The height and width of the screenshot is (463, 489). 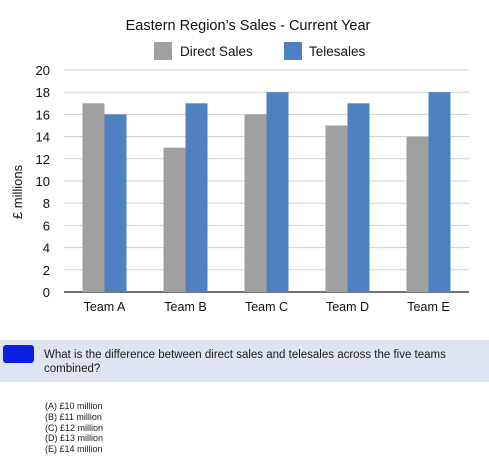 I want to click on y-axis-label: £ millions, so click(x=17, y=191).